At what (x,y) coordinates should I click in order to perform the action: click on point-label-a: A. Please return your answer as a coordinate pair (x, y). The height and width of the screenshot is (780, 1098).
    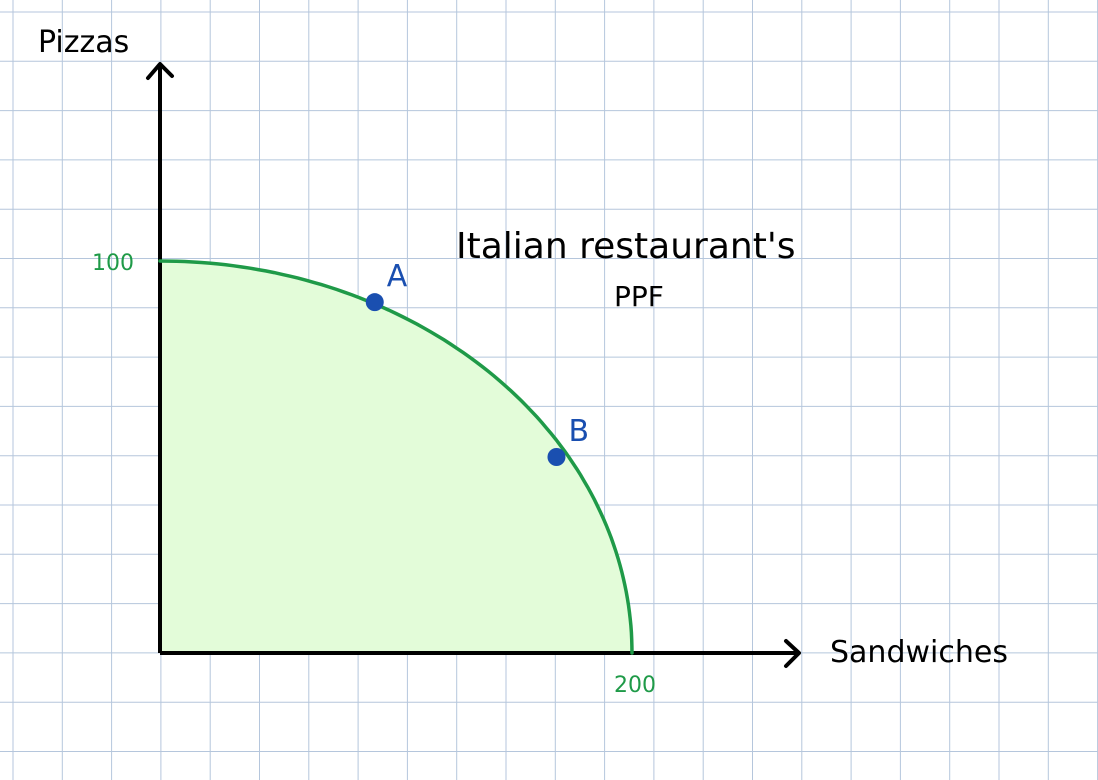
    Looking at the image, I should click on (397, 276).